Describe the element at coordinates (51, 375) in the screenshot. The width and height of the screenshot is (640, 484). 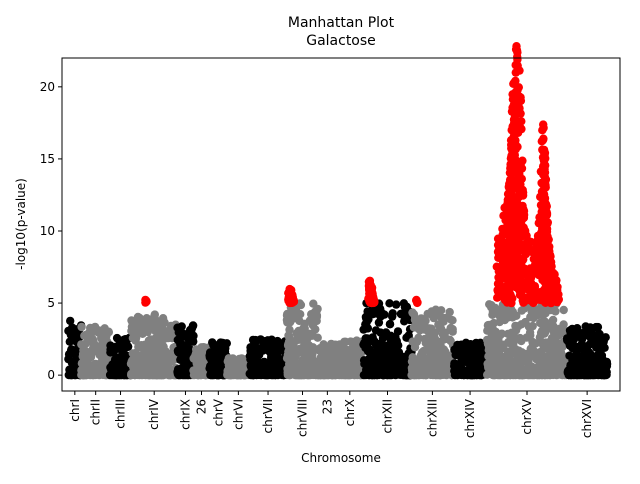
I see `y-tick-label: 0` at that location.